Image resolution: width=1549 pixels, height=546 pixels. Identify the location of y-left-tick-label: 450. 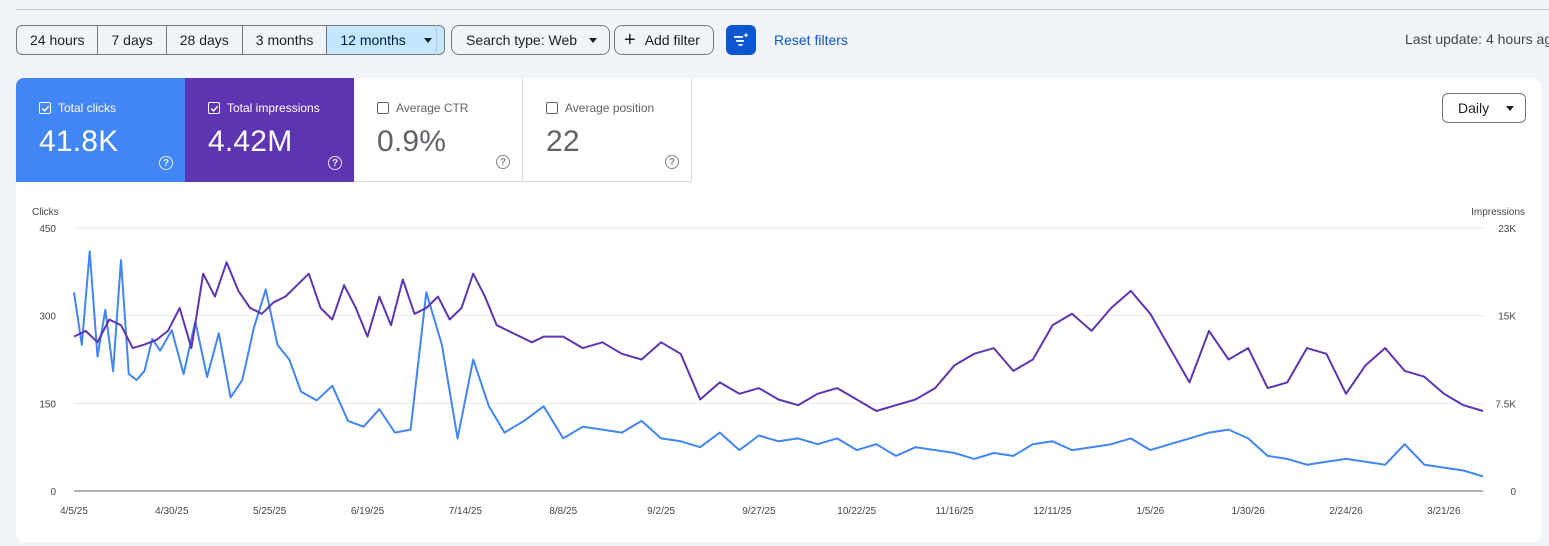
(47, 229).